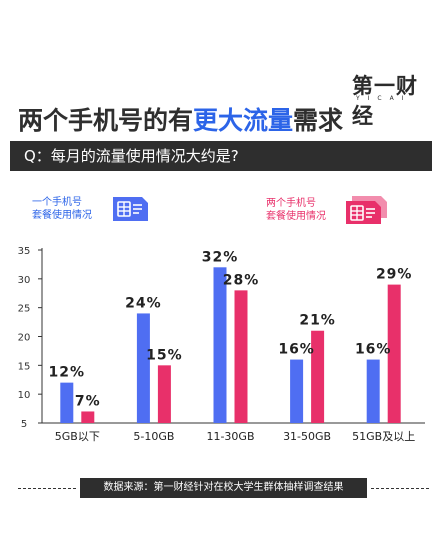 The width and height of the screenshot is (447, 558). What do you see at coordinates (24, 366) in the screenshot?
I see `y-tick-label: 15` at bounding box center [24, 366].